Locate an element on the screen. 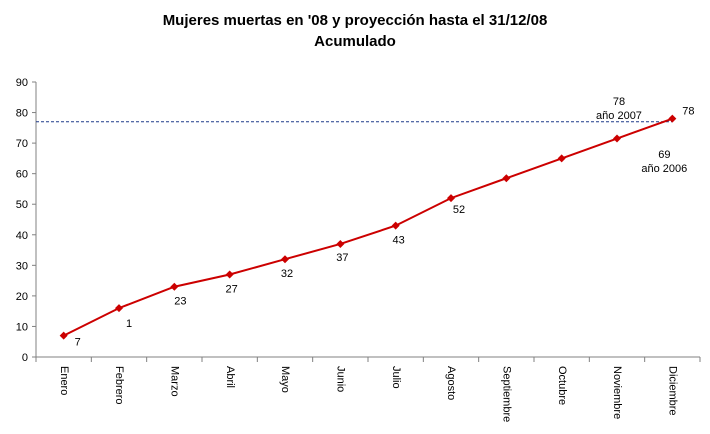 Image resolution: width=710 pixels, height=434 pixels. y-tick-label: 80 is located at coordinates (22, 114).